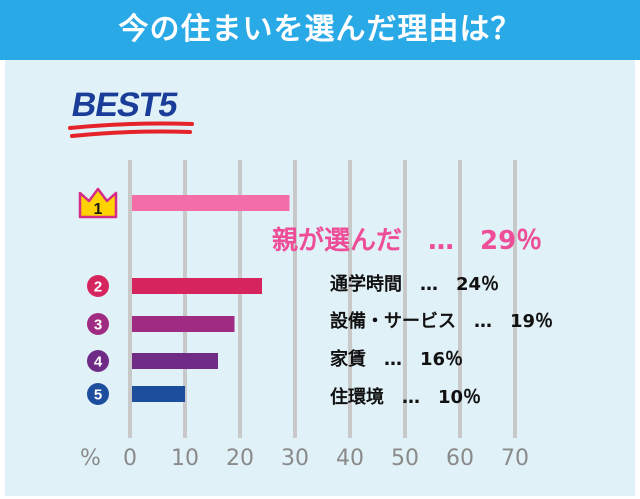  I want to click on rank-label-5: 5, so click(98, 395).